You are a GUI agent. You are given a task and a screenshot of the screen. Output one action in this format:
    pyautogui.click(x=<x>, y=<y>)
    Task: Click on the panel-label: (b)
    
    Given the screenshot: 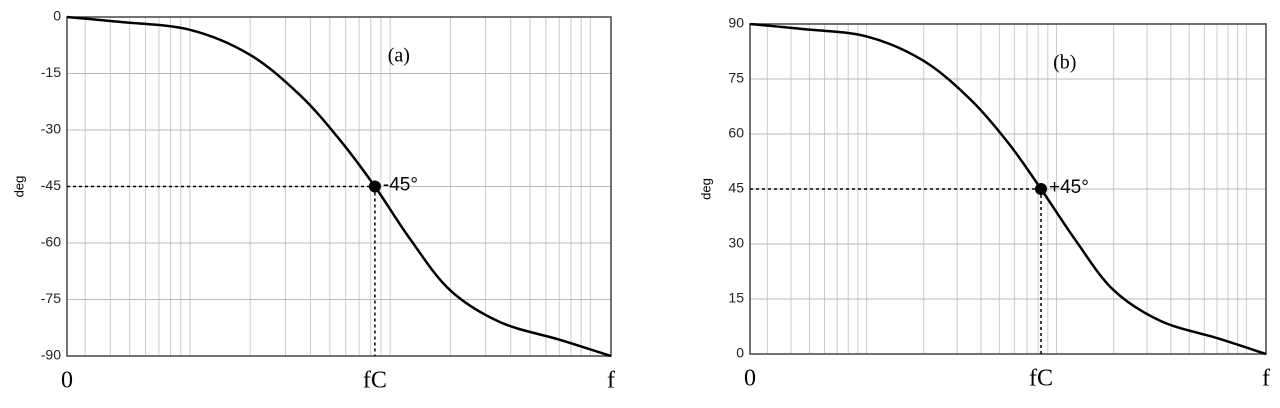 What is the action you would take?
    pyautogui.click(x=1064, y=63)
    